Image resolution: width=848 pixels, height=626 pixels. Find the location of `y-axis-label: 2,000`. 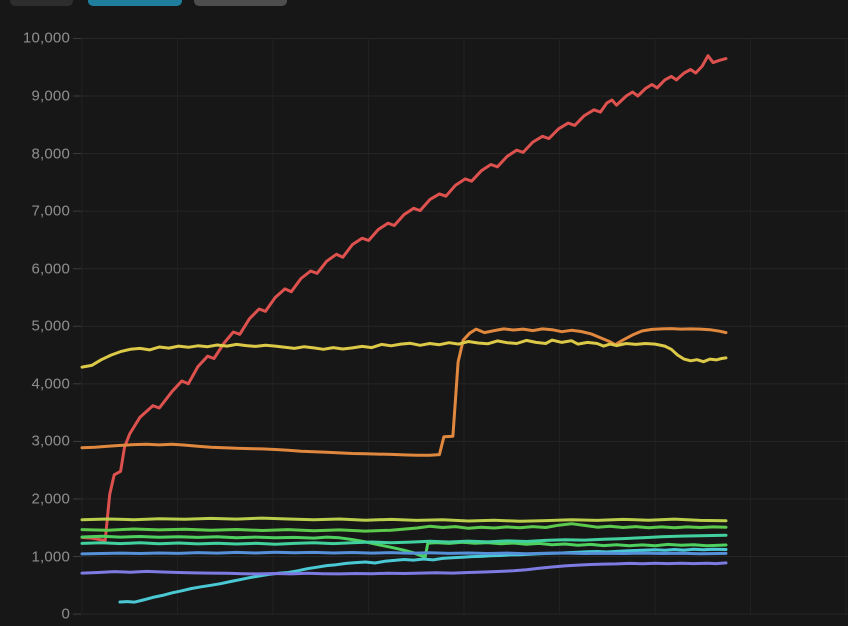

y-axis-label: 2,000 is located at coordinates (50, 499).